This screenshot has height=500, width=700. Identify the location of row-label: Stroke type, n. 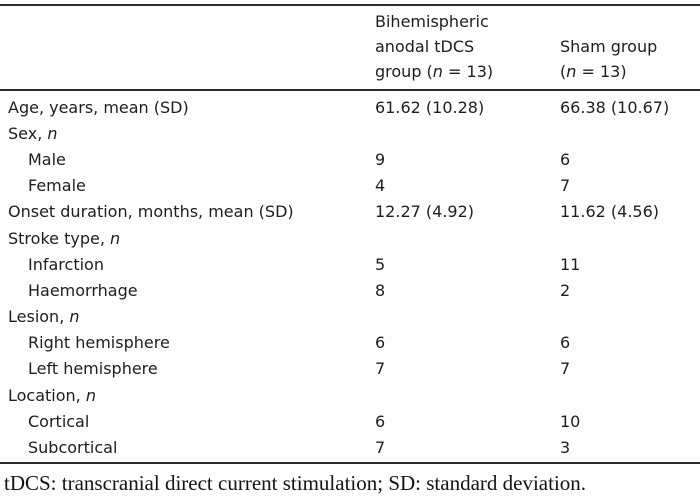
(64, 238).